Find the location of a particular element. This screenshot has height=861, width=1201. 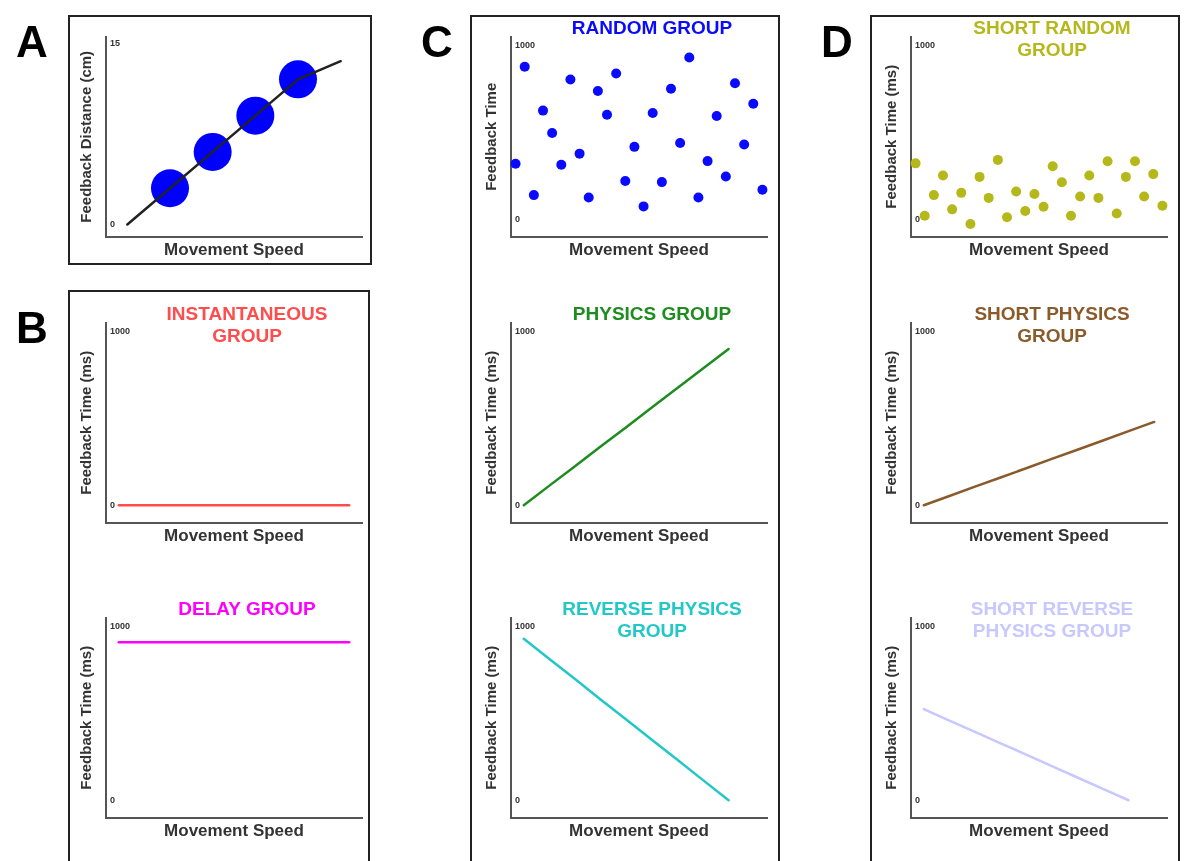

chart-title: INSTANTANEOUS GROUP is located at coordinates (247, 325).